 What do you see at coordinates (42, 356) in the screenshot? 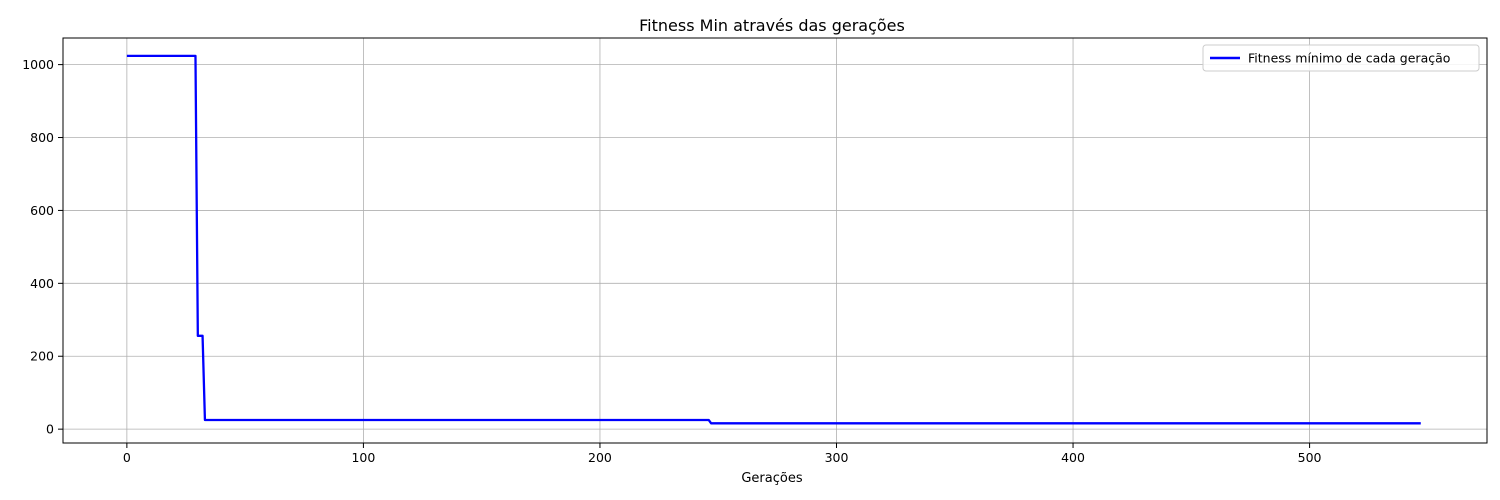
I see `y-tick-label: 200` at bounding box center [42, 356].